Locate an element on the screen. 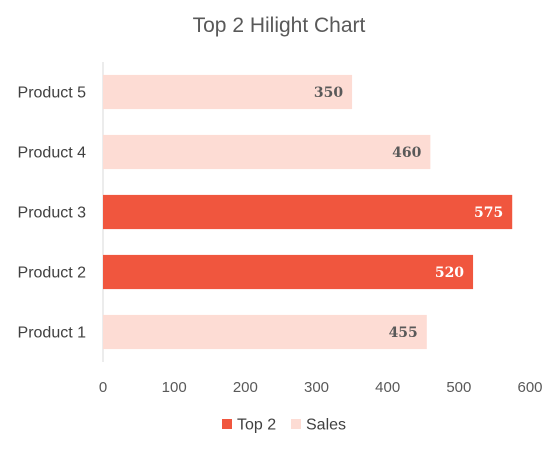 Image resolution: width=560 pixels, height=449 pixels. data-label-product-2: 520 is located at coordinates (449, 273).